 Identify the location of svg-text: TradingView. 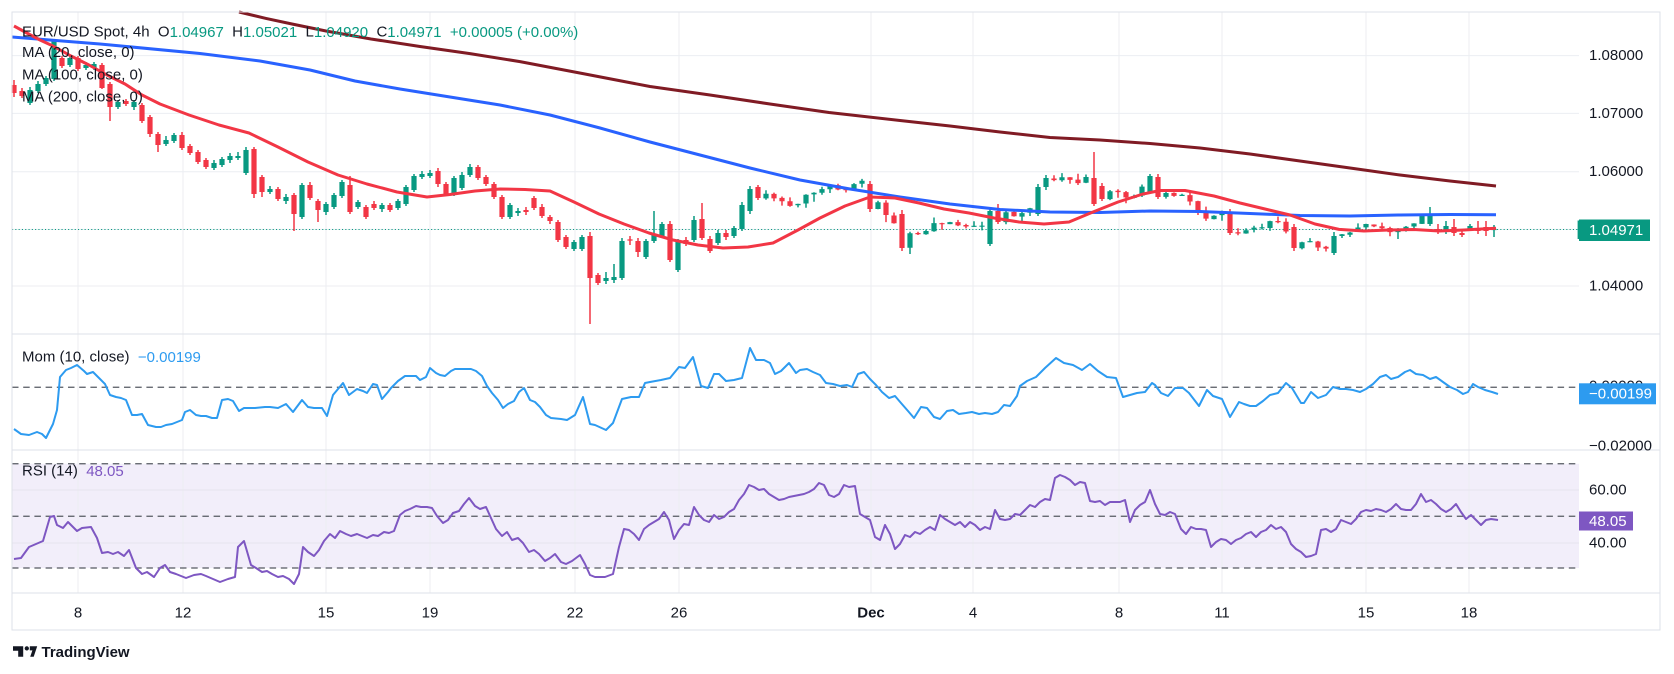
(86, 652).